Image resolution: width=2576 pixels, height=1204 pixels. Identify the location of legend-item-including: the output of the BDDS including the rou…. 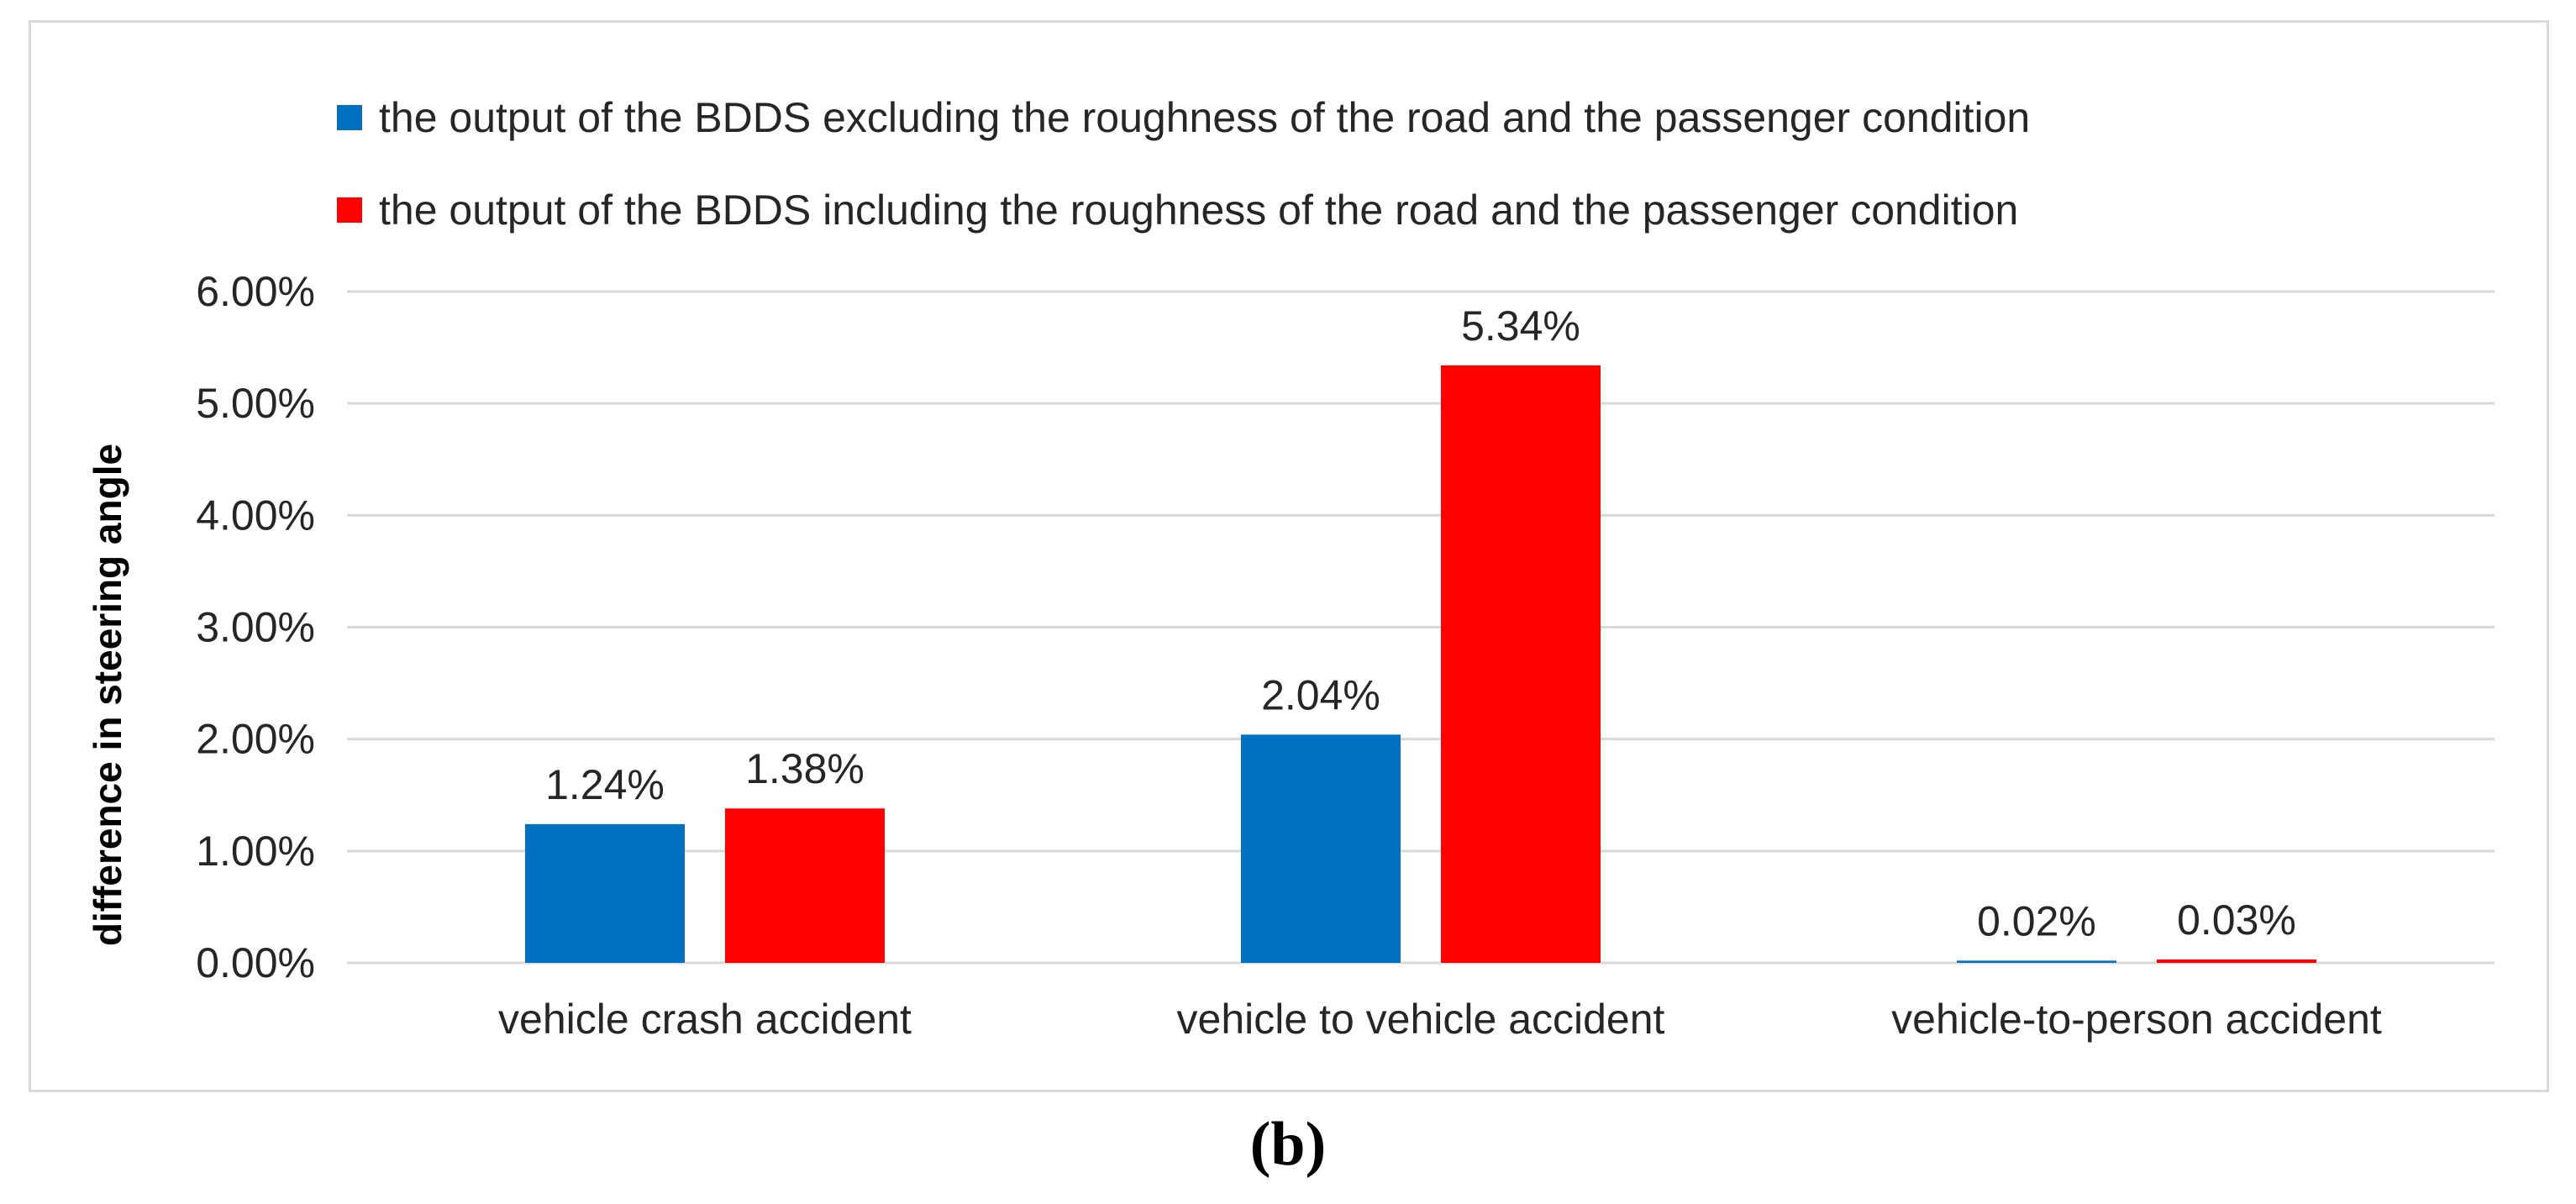
(1183, 210).